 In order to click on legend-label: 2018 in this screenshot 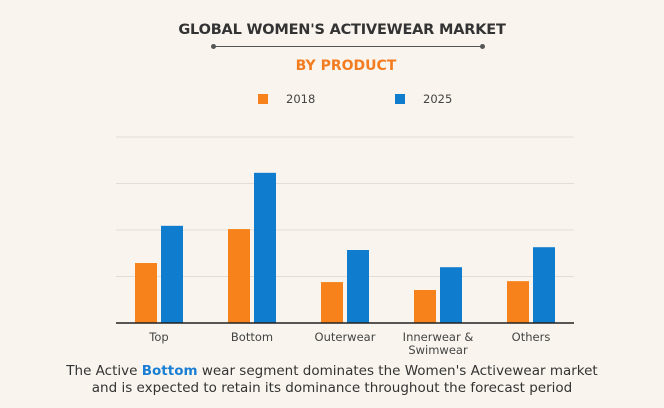, I will do `click(301, 99)`.